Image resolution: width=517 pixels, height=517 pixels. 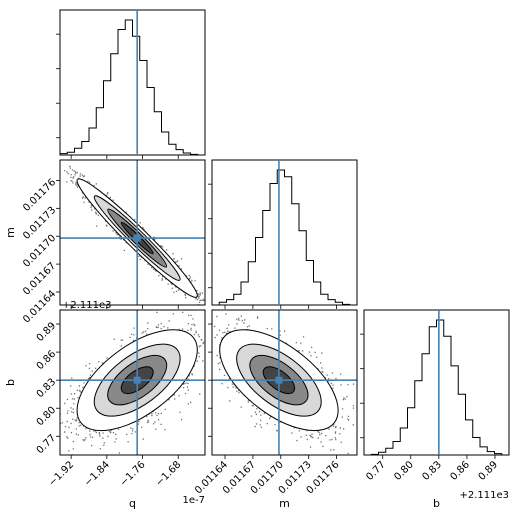 I want to click on xlabel-b: b, so click(x=436, y=503).